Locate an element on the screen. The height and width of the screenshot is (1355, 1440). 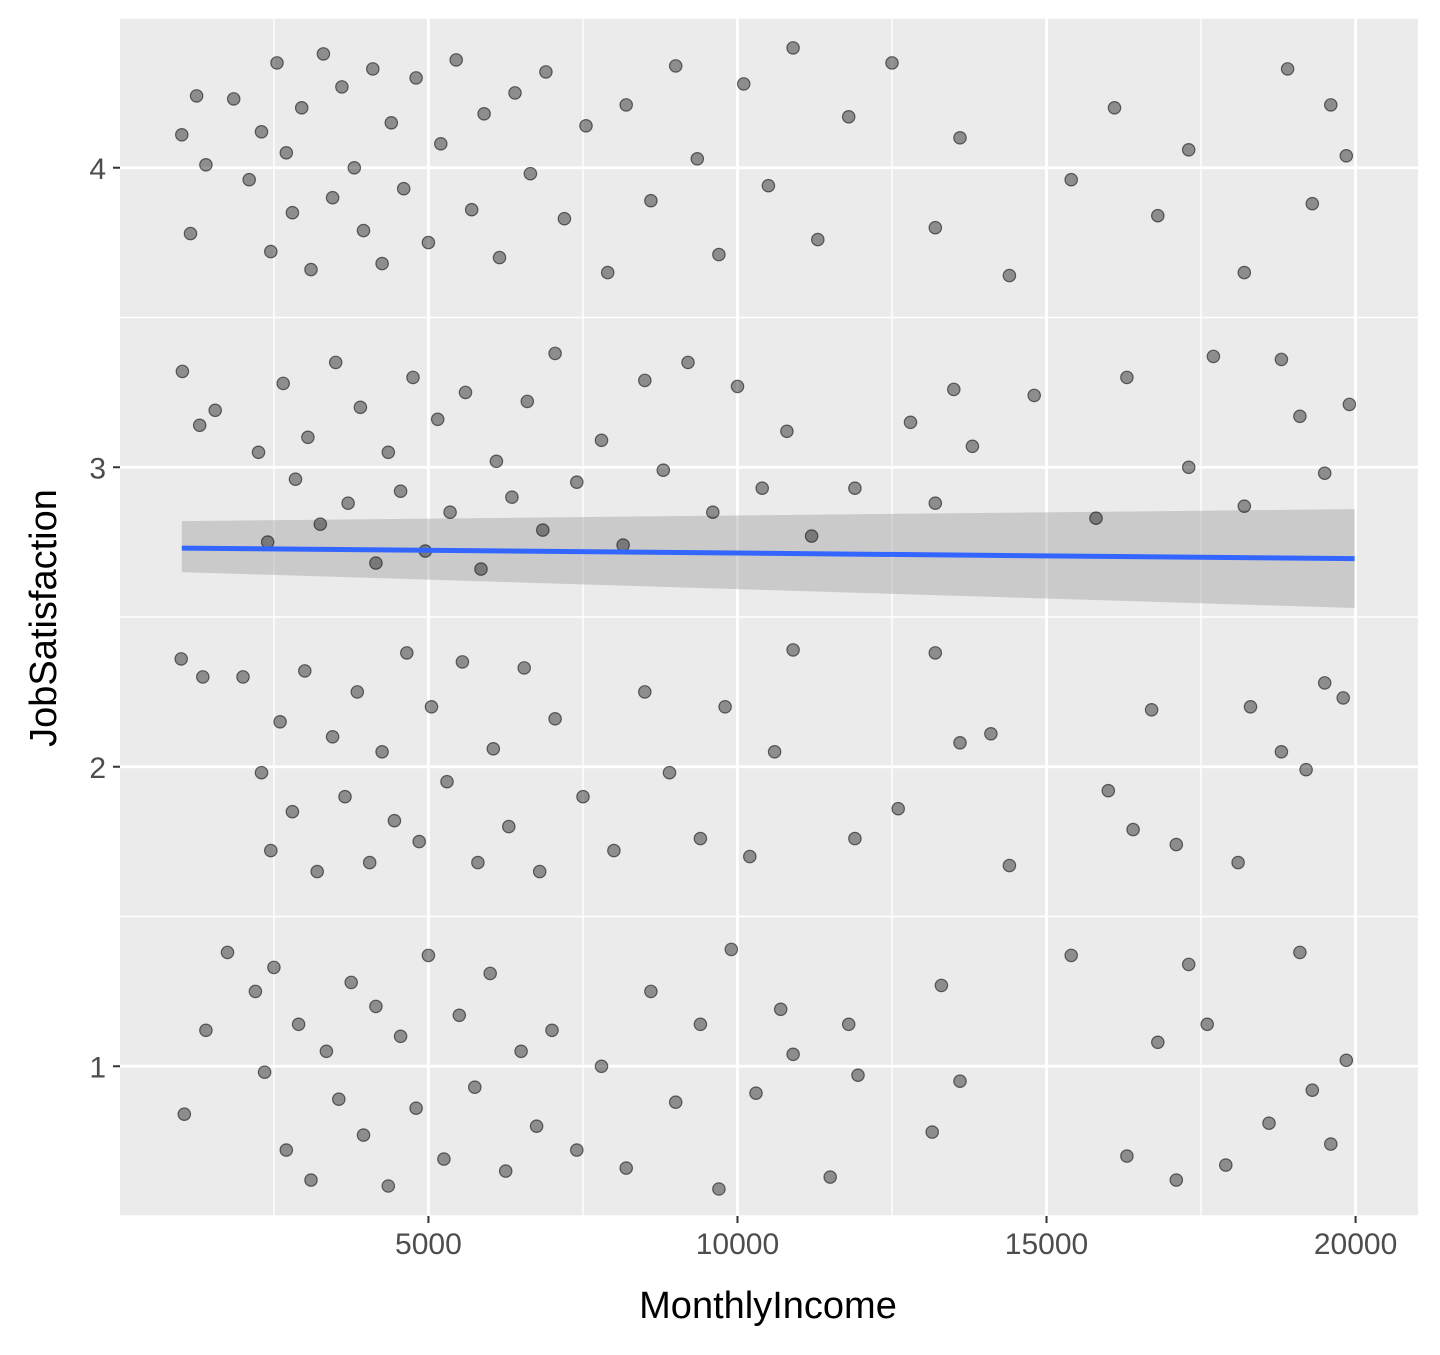
y-tick-label: 3 is located at coordinates (97, 468).